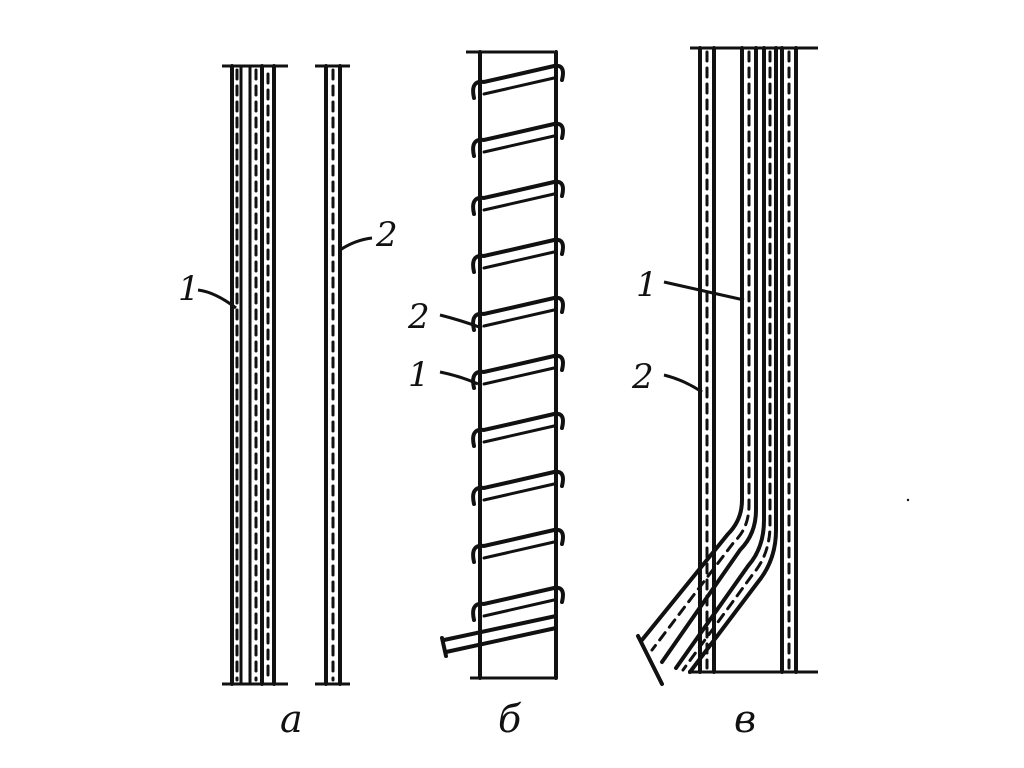  I want to click on panel-b-callout-1: 1, so click(419, 375).